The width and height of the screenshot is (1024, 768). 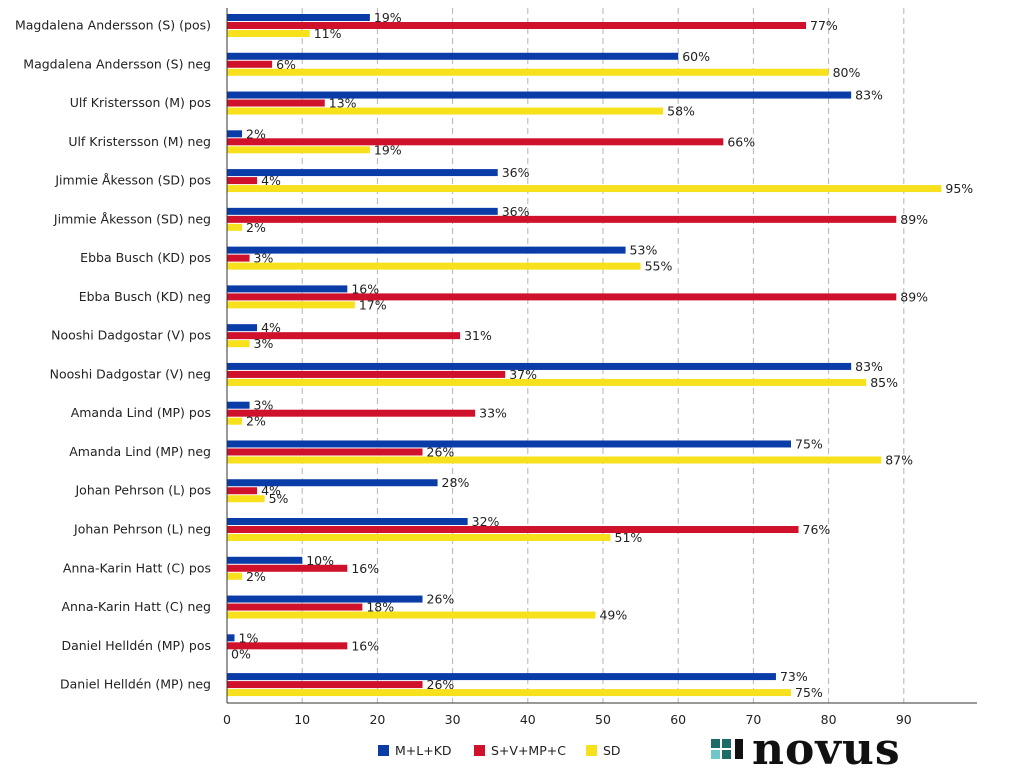 I want to click on category-label: Jimmie Åkesson (SD) pos, so click(x=132, y=180).